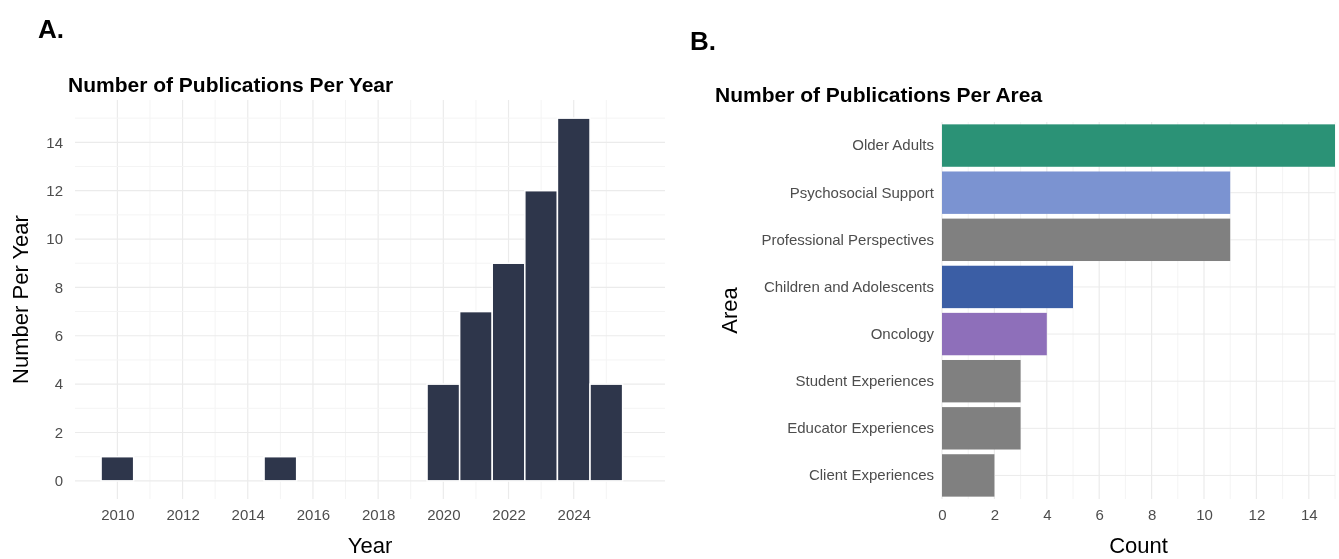 The image size is (1339, 559). I want to click on y-tick-label: 0, so click(58, 481).